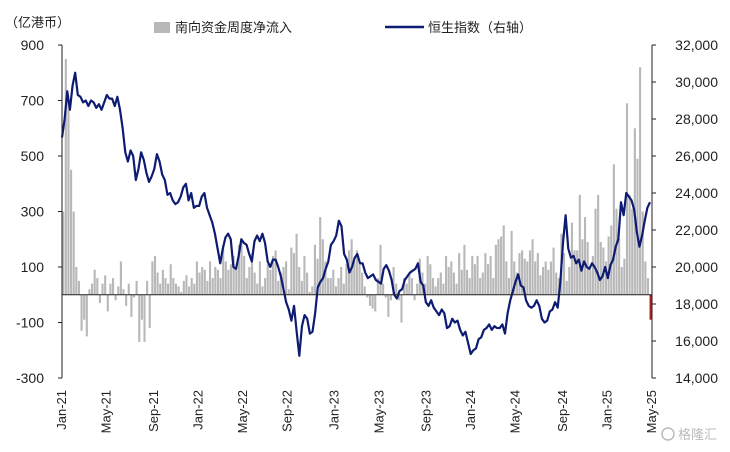 This screenshot has width=730, height=452. What do you see at coordinates (697, 435) in the screenshot?
I see `watermark-text: 格隆汇` at bounding box center [697, 435].